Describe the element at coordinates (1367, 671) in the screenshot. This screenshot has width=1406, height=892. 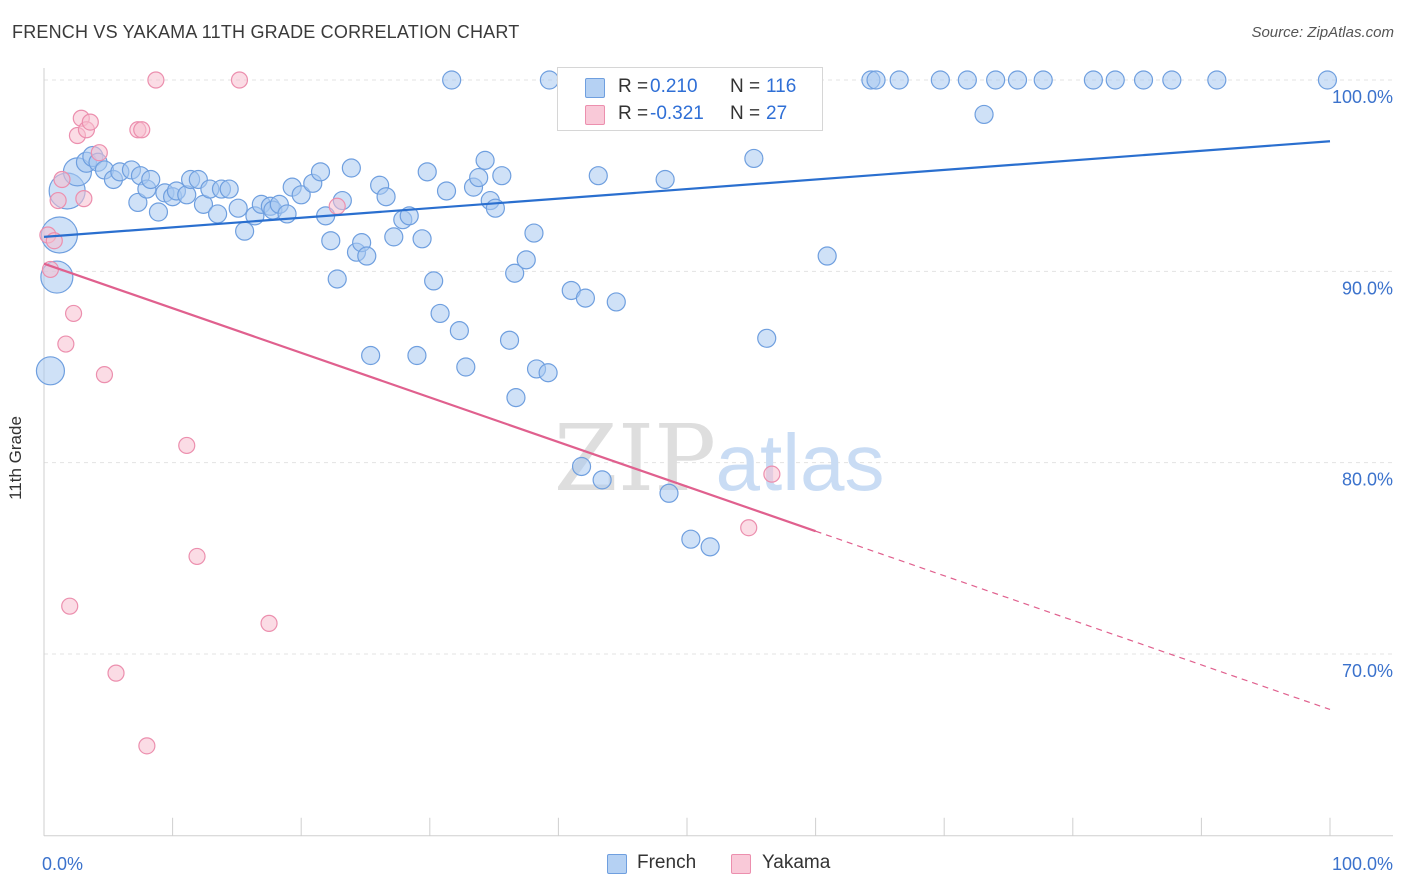
I see `y-tick-label: 70.0%` at that location.